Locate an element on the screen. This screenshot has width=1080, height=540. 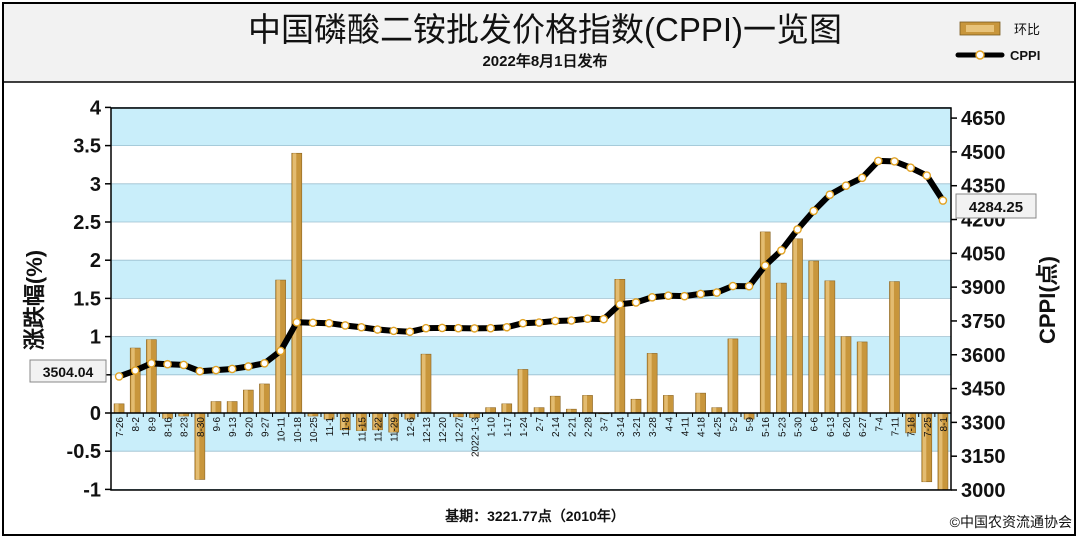
y-right-tick-label: 3900 is located at coordinates (983, 288).